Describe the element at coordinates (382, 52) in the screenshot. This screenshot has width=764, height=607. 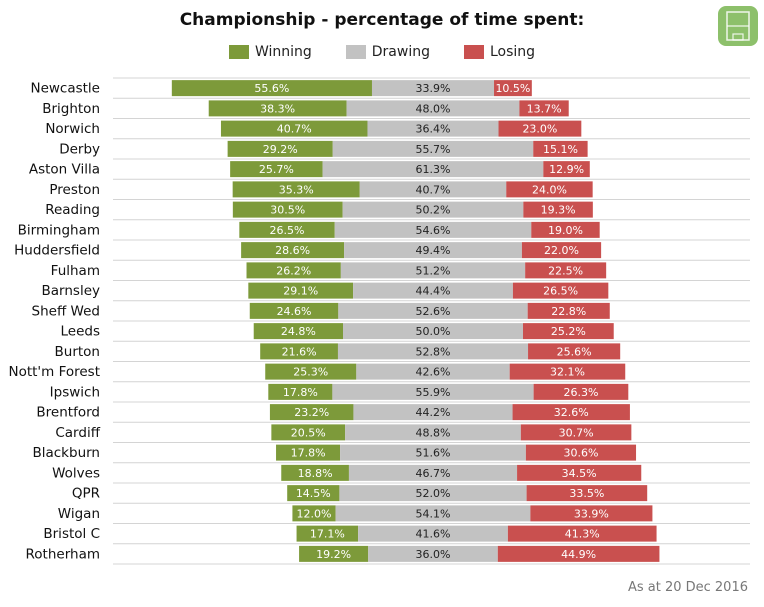
I see `legend: Winning Drawing Losing` at that location.